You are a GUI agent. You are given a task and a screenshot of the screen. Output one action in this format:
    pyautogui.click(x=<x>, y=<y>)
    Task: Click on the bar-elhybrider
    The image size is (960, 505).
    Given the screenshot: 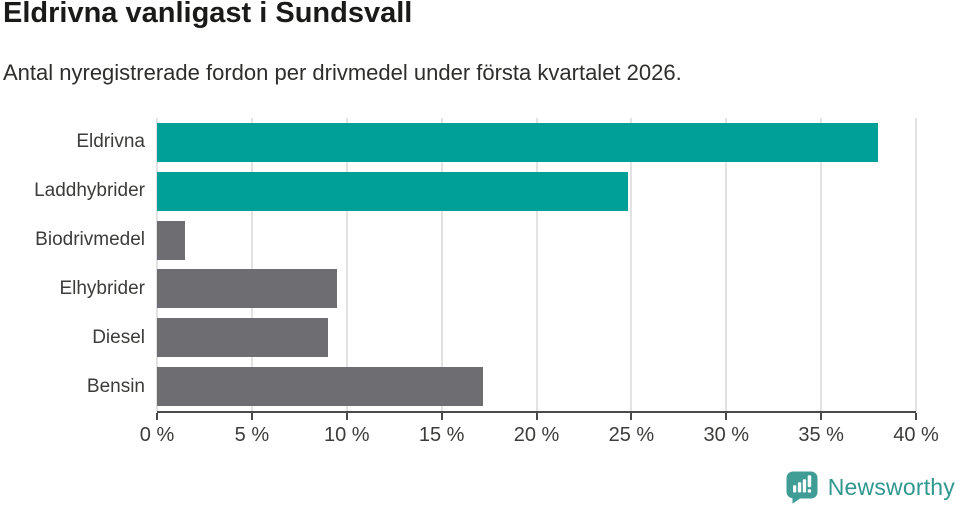 What is the action you would take?
    pyautogui.click(x=247, y=289)
    